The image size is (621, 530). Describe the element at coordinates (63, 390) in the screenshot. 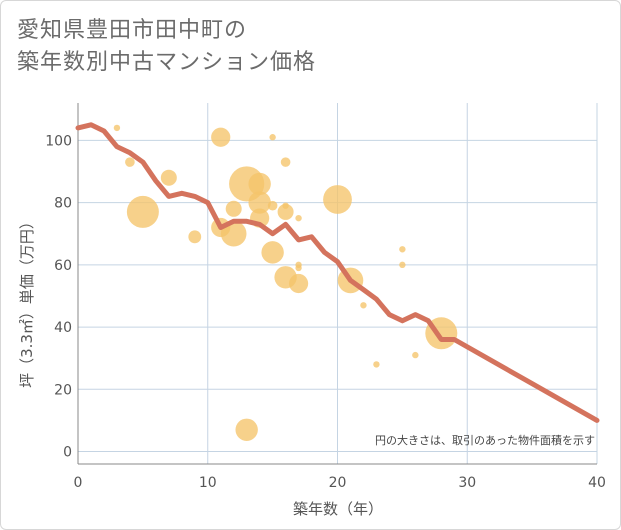

I see `y-tick-label: 20` at that location.